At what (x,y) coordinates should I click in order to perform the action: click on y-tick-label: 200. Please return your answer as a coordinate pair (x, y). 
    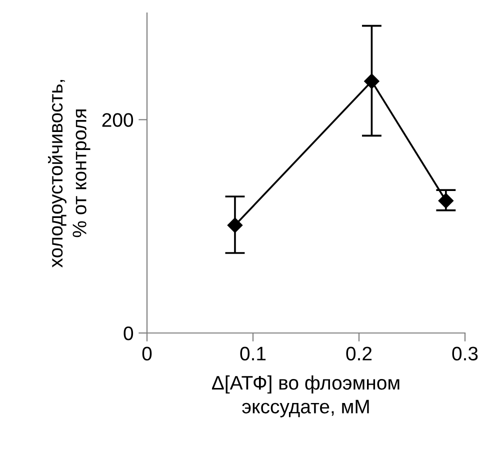
    Looking at the image, I should click on (118, 120).